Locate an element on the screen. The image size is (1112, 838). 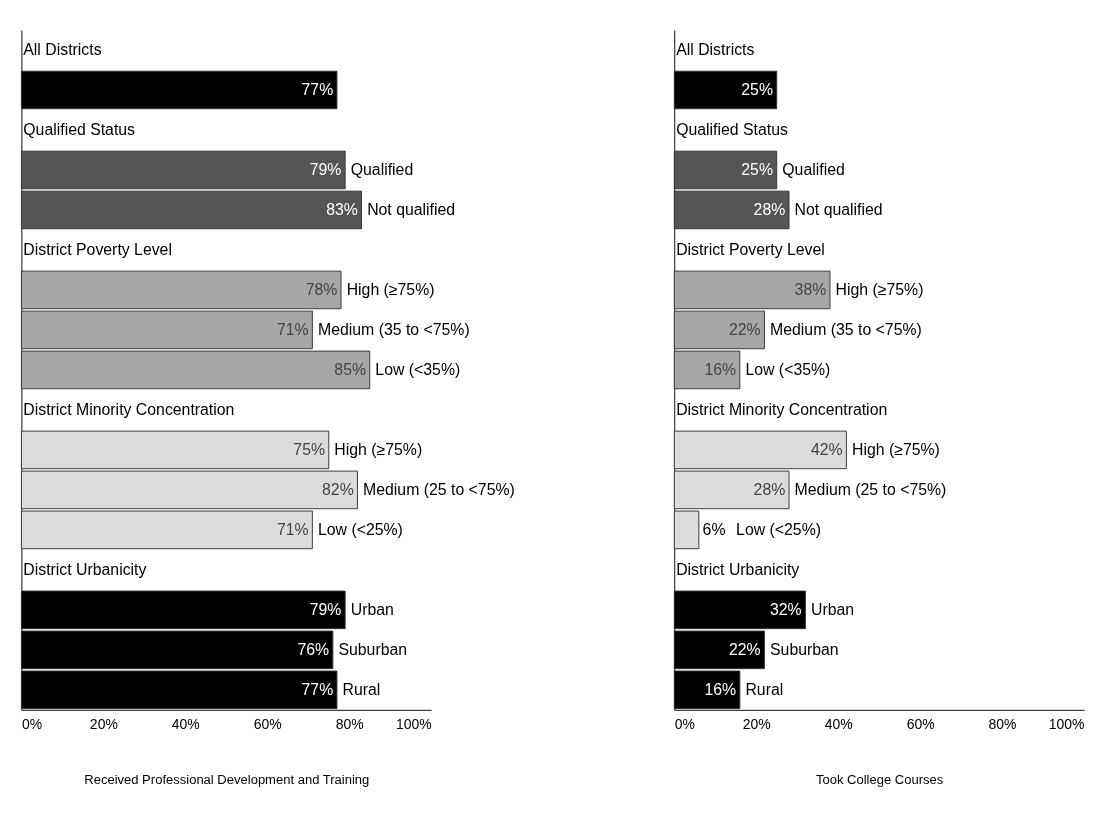
data-label: 38% is located at coordinates (810, 289).